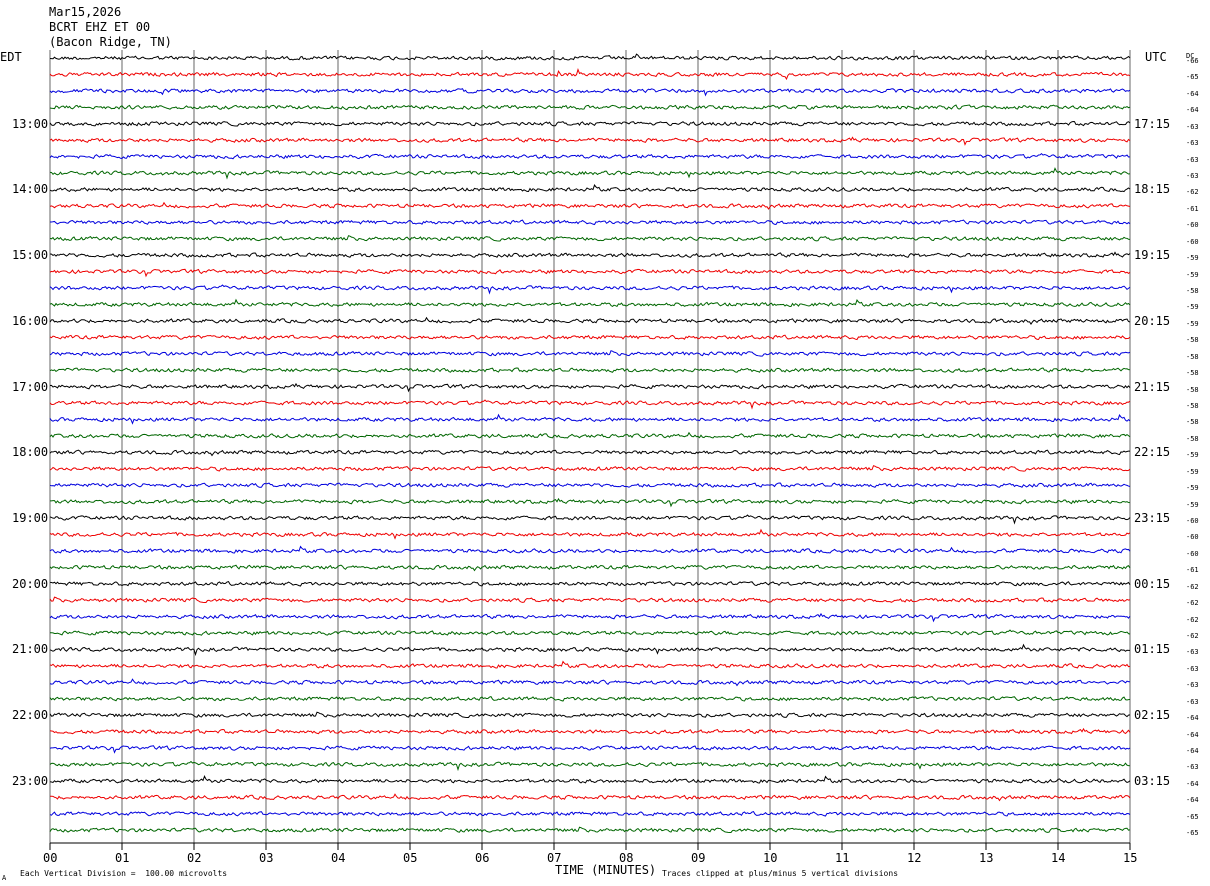 Image resolution: width=1210 pixels, height=886 pixels. I want to click on edt-hour-label: 23:00, so click(30, 780).